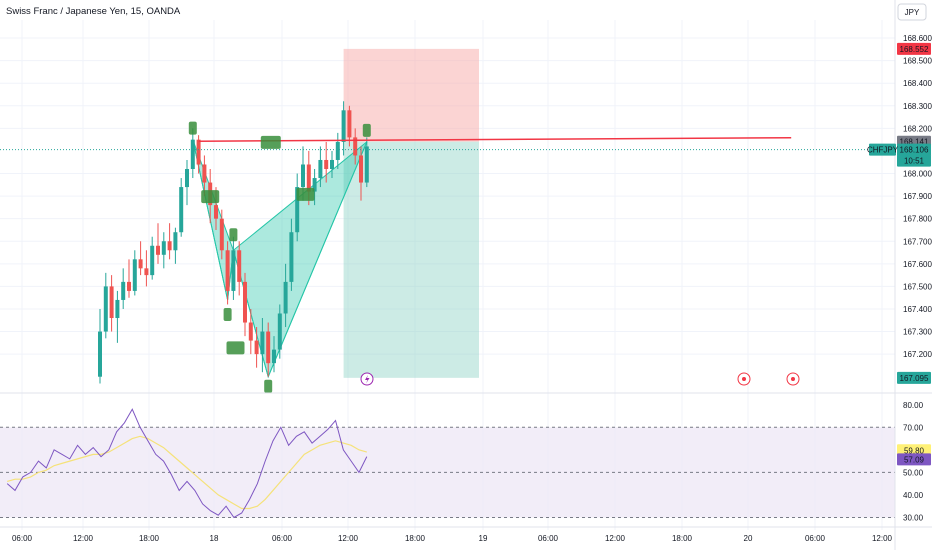 The image size is (932, 550). I want to click on rsi-ma-value-label: 59.80, so click(914, 450).